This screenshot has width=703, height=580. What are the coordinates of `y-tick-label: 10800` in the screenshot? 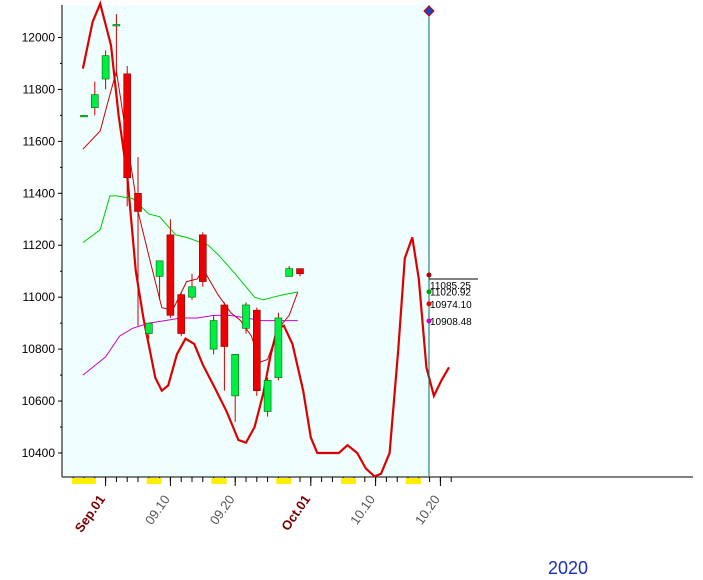 It's located at (39, 349).